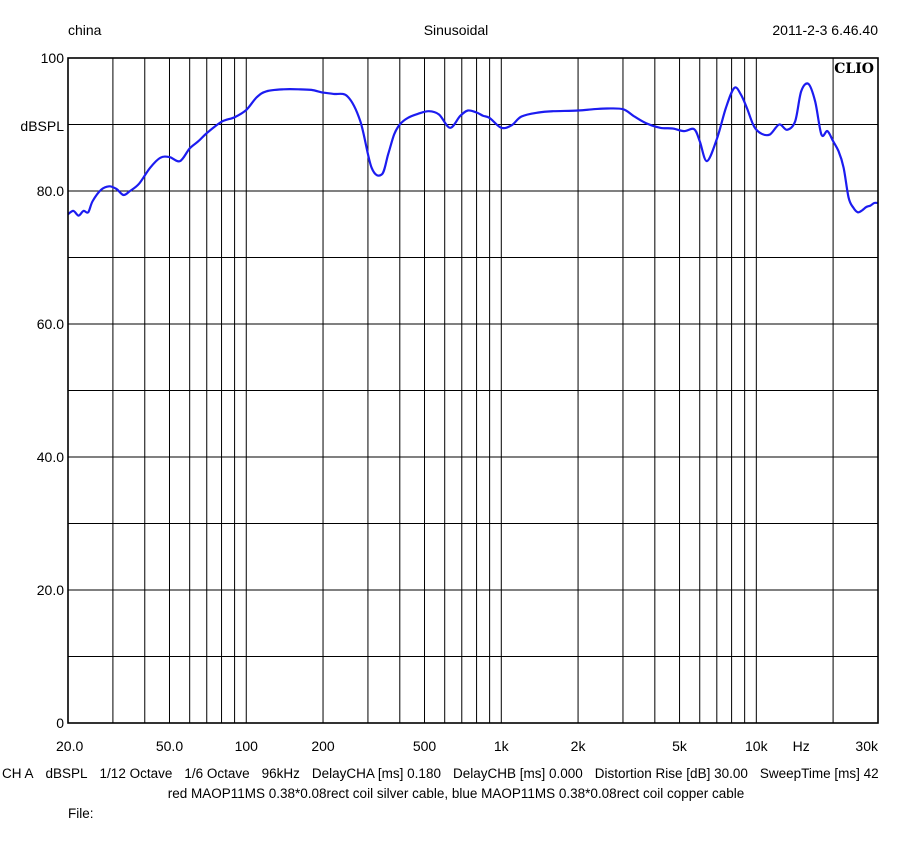 This screenshot has height=842, width=912. What do you see at coordinates (517, 773) in the screenshot?
I see `setting-item: DelayCHB [ms] 0.000` at bounding box center [517, 773].